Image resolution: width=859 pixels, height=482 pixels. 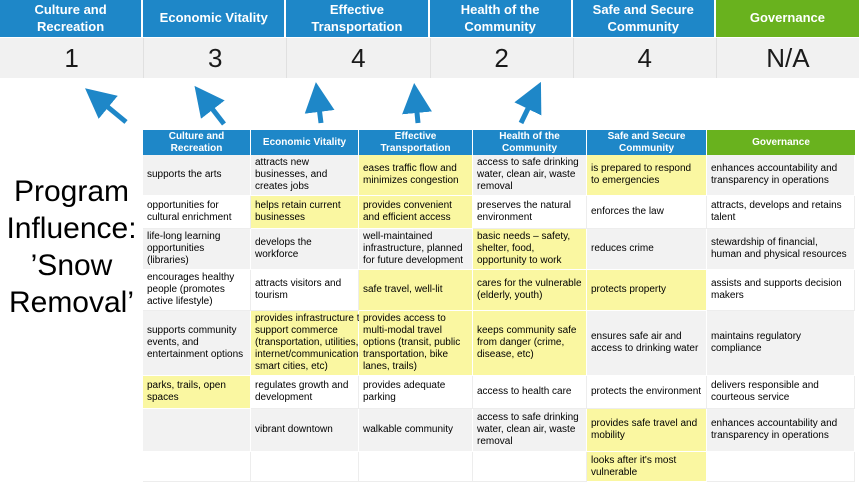 I want to click on influence-arrows, so click(x=313, y=103).